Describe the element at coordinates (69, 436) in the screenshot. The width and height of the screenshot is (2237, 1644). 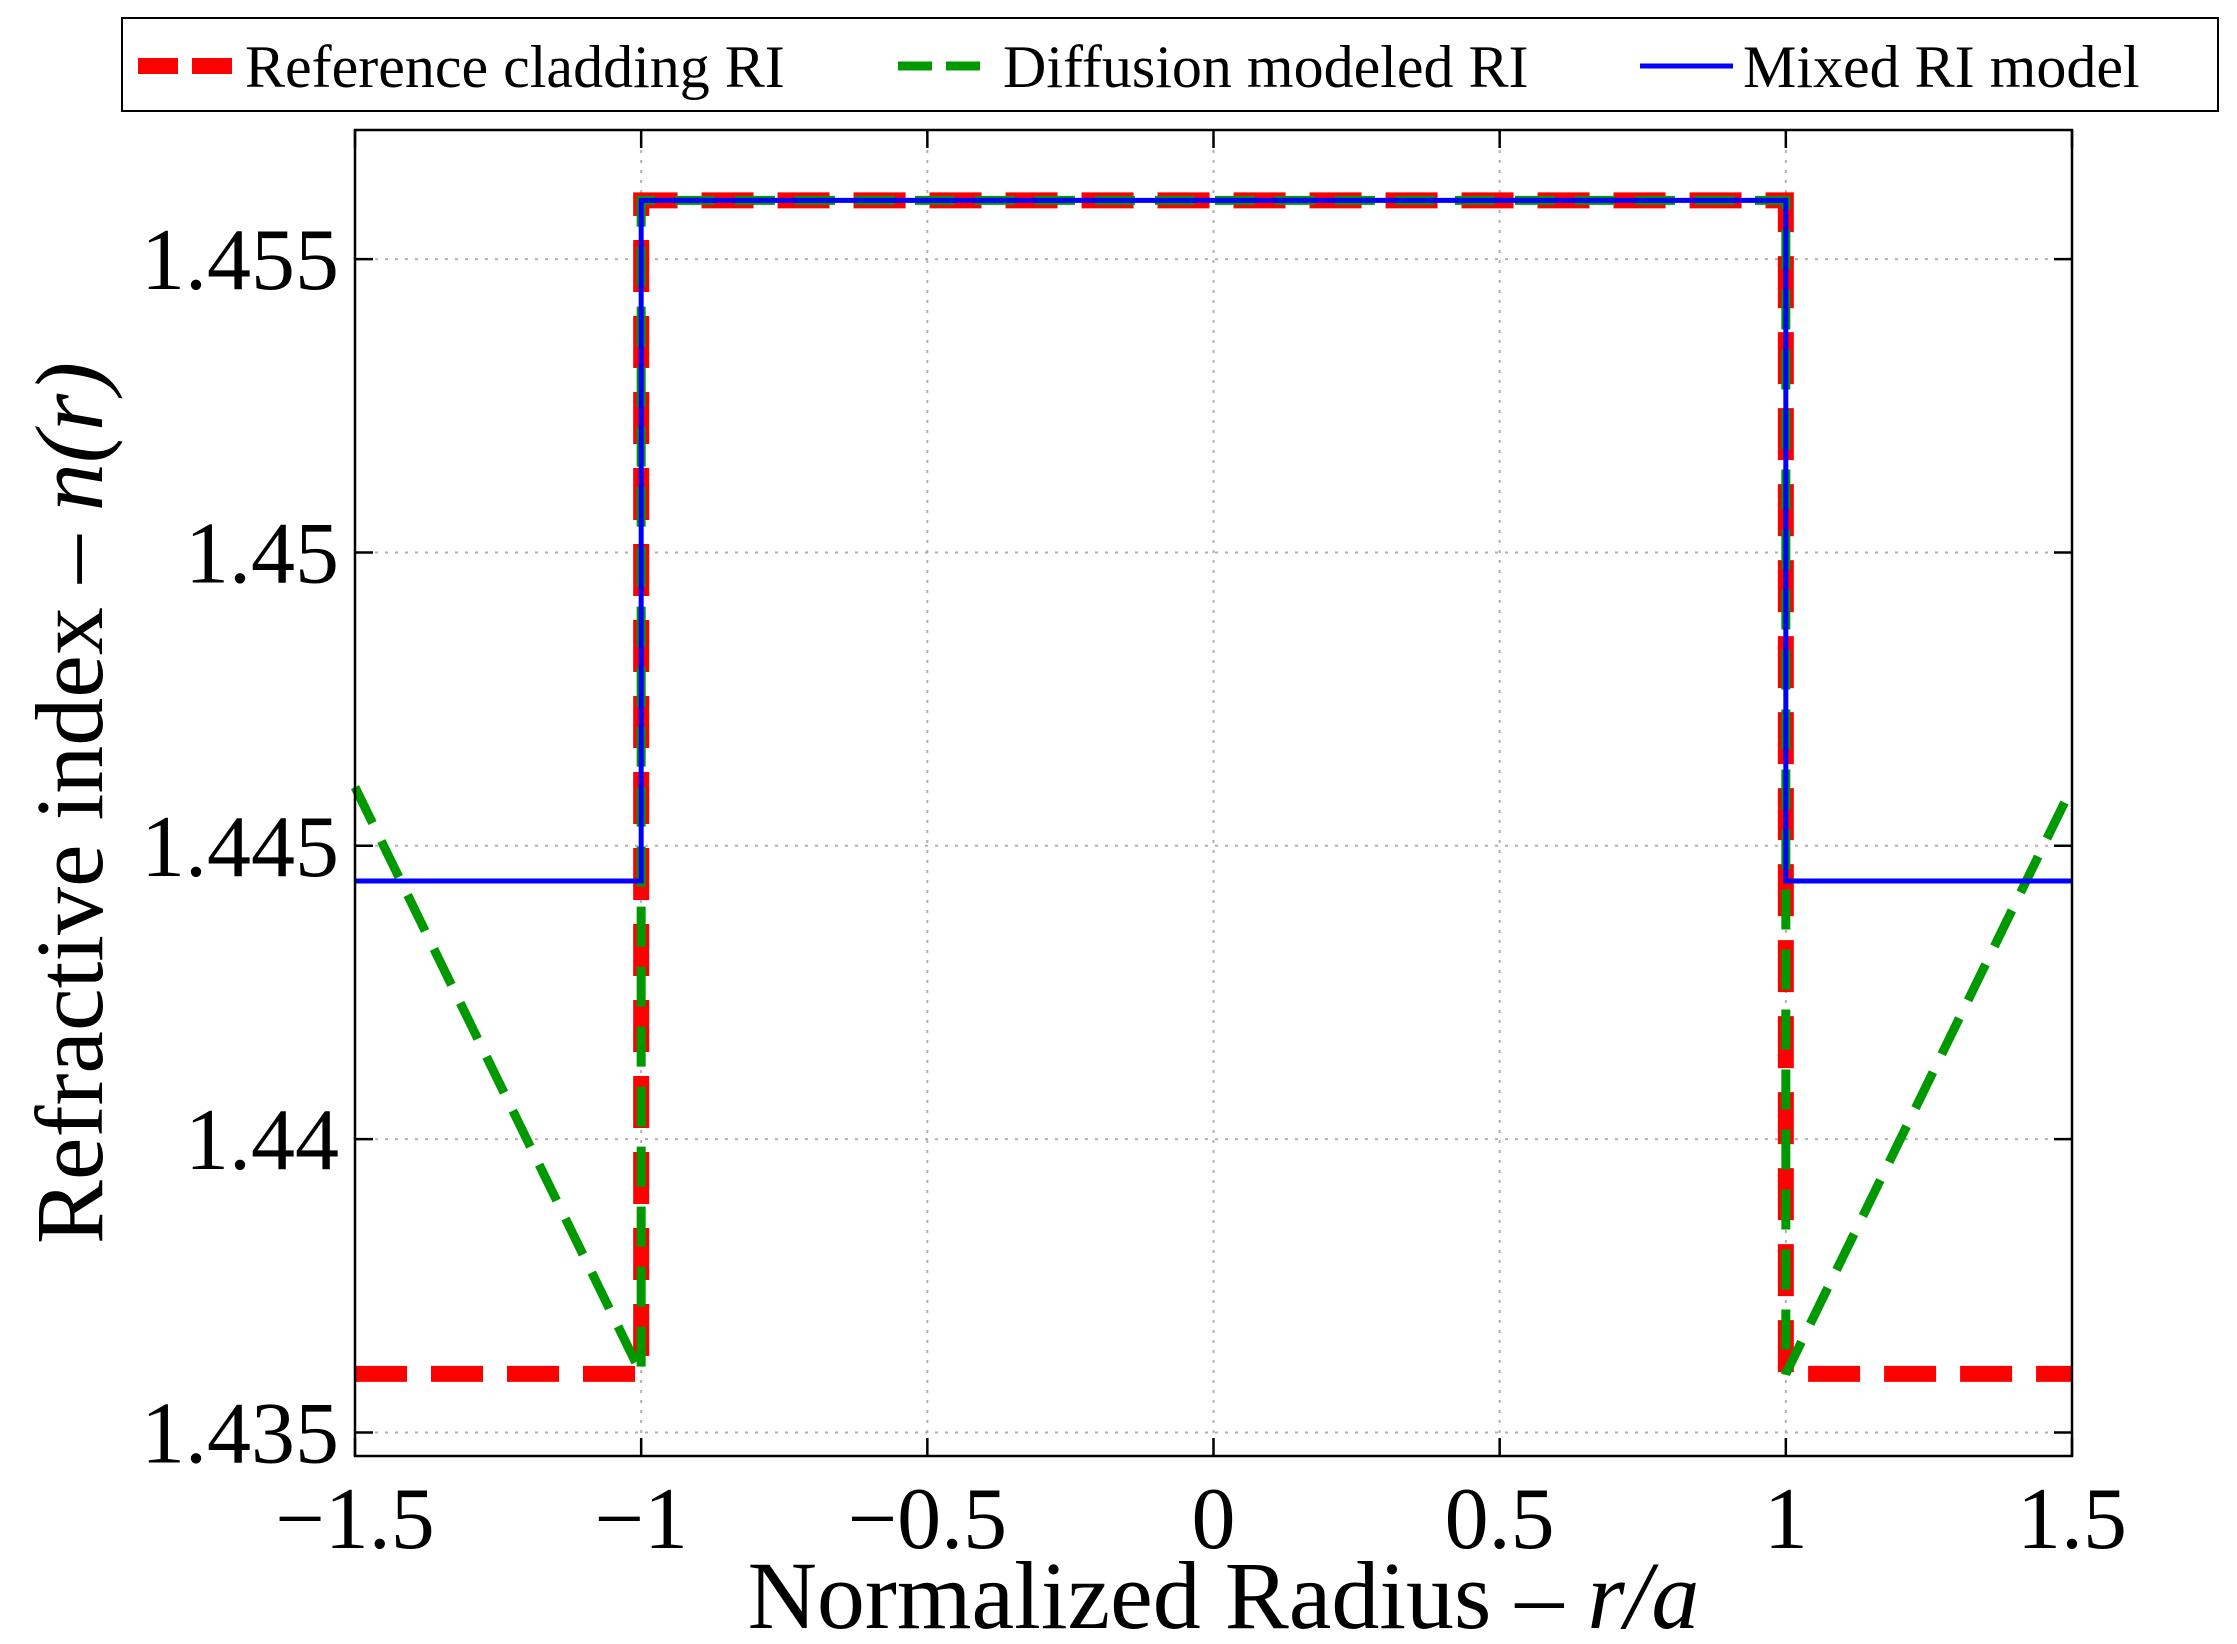
I see `y-axis-title-variable: n(r)` at that location.